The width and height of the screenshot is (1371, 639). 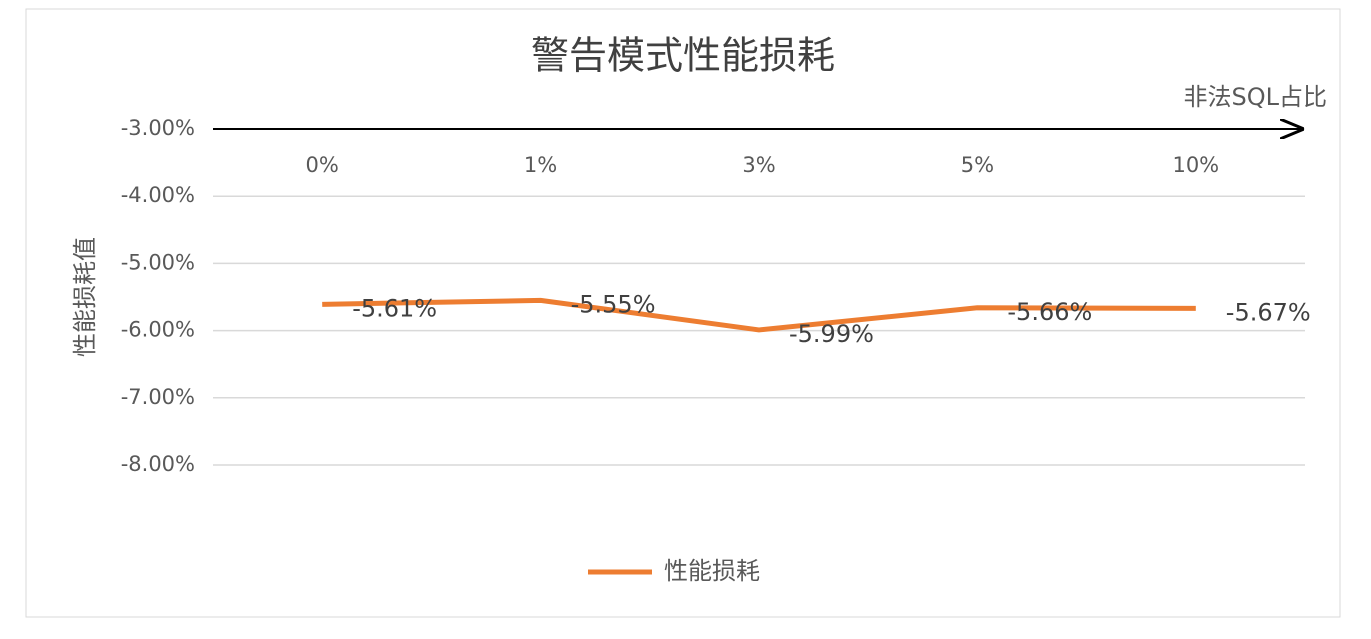 What do you see at coordinates (683, 56) in the screenshot?
I see `chart-title: 警告模式性能损耗` at bounding box center [683, 56].